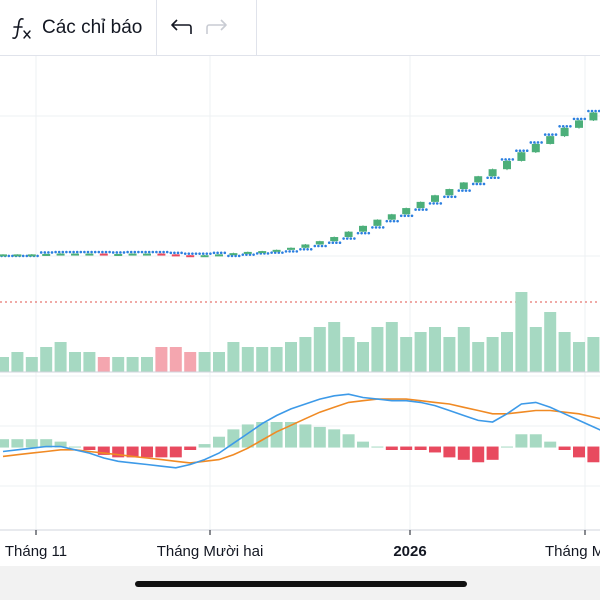  I want to click on indicators-button: Các chỉ báo, so click(79, 27).